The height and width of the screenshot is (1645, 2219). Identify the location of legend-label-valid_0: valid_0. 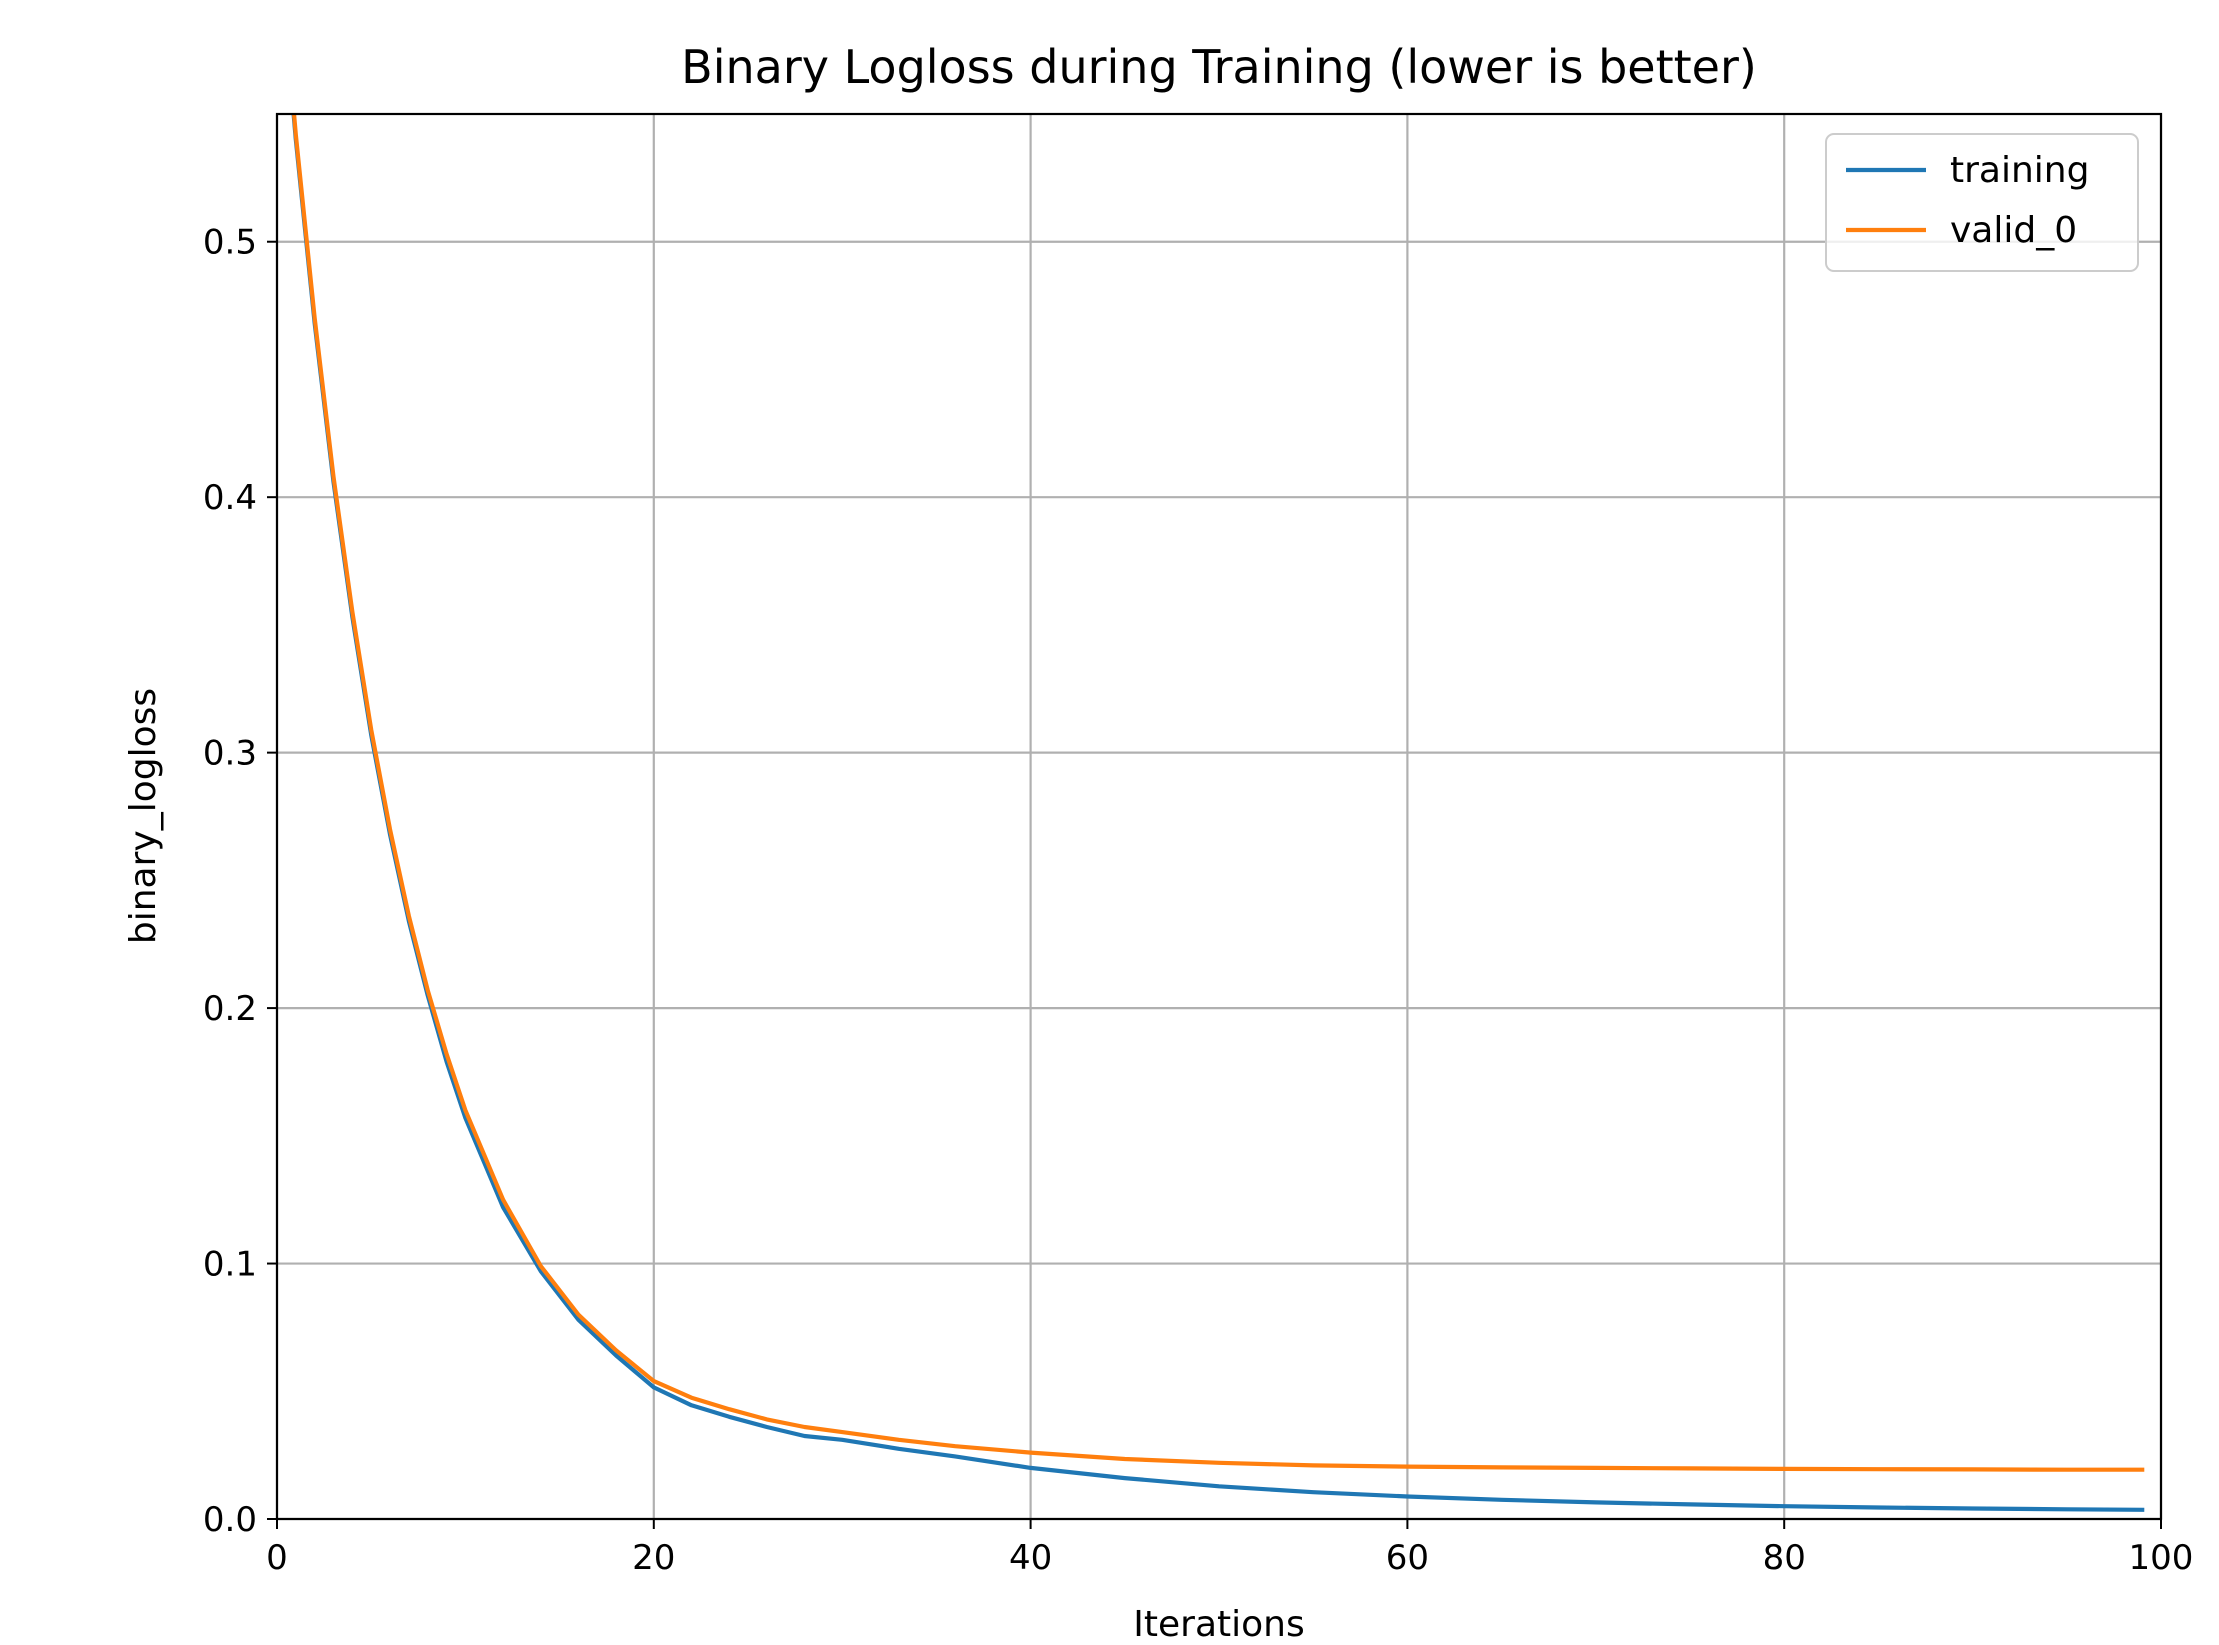
(2013, 230).